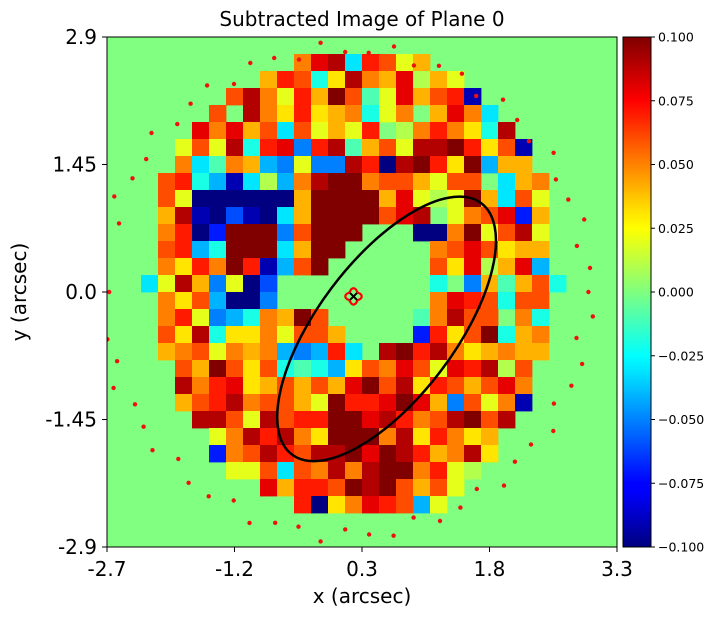 The width and height of the screenshot is (719, 619). I want to click on x-tick-label: -1.2, so click(234, 569).